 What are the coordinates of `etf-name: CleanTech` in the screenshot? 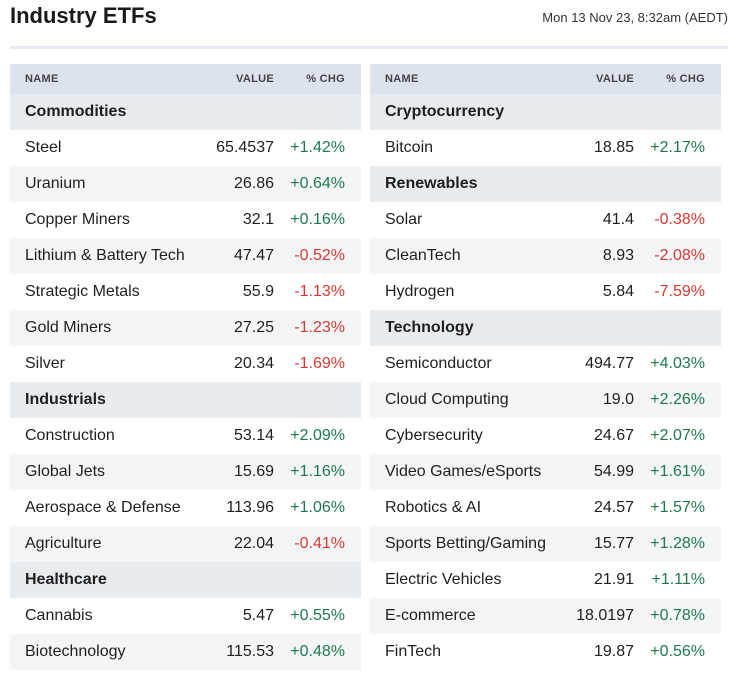 It's located at (423, 255).